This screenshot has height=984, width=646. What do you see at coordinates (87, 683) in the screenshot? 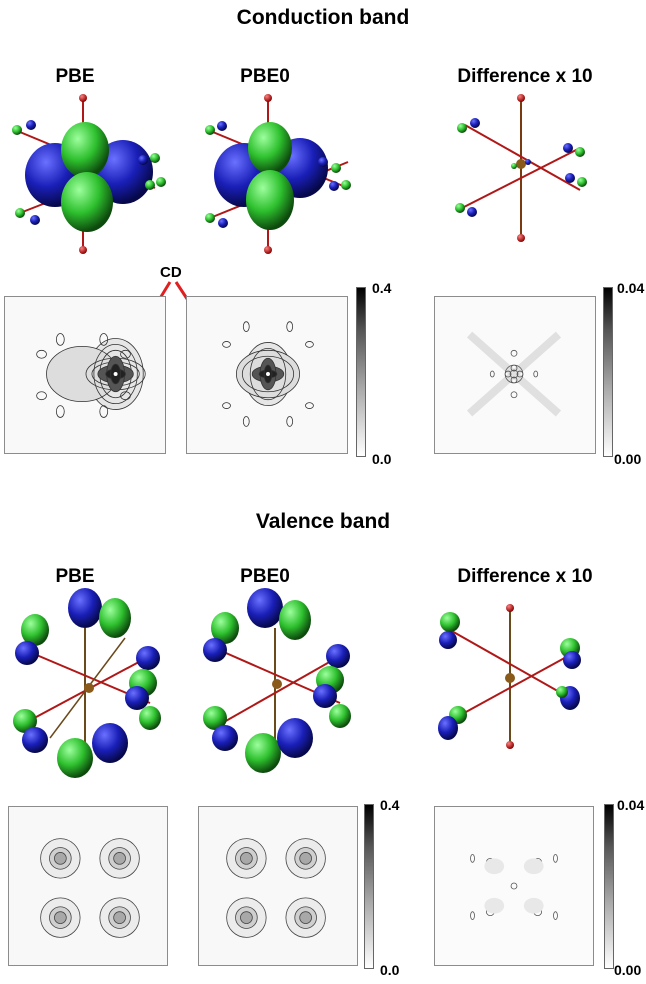
I see `valence-pbe-orbital` at bounding box center [87, 683].